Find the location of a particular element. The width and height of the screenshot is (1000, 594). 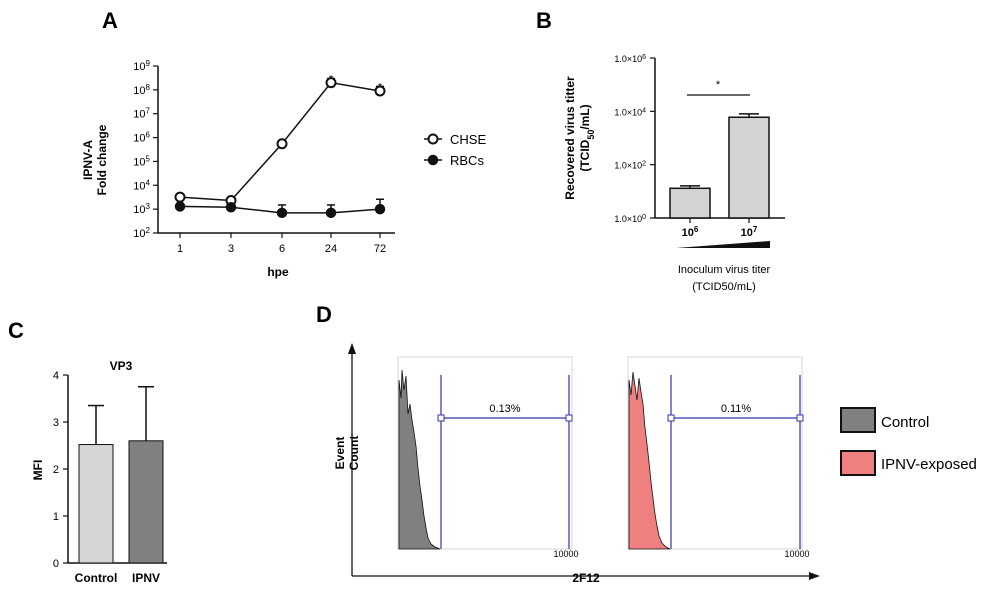

chart-a-sig-star-1: * is located at coordinates (380, 88).